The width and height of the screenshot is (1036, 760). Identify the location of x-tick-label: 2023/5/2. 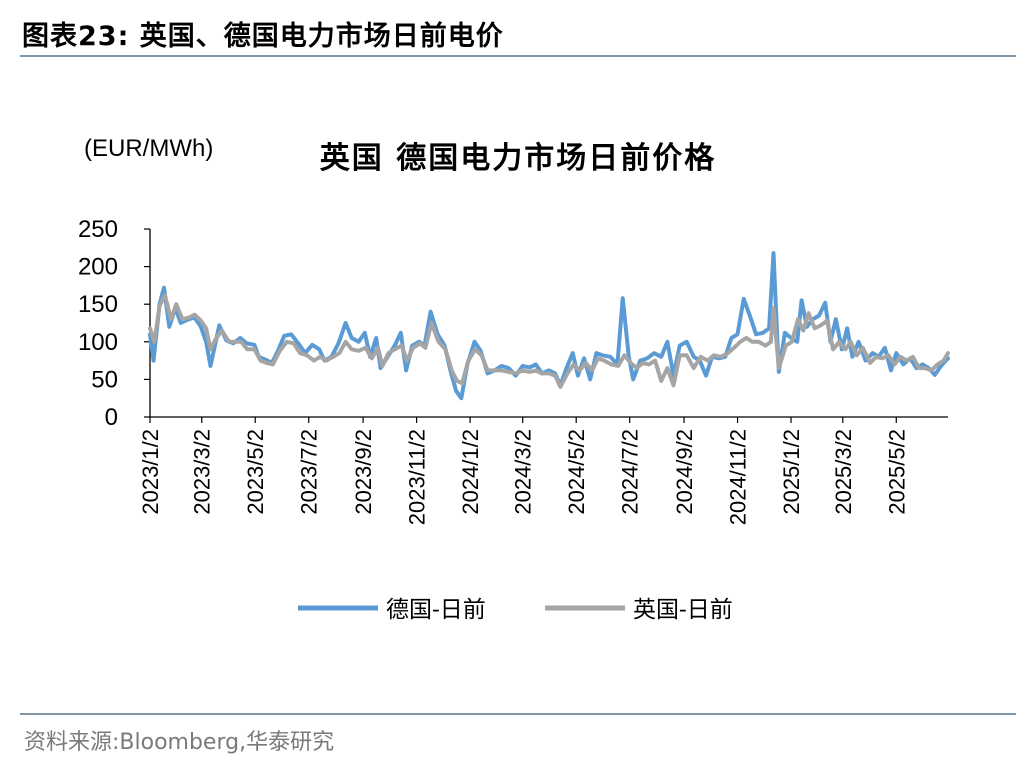
(255, 472).